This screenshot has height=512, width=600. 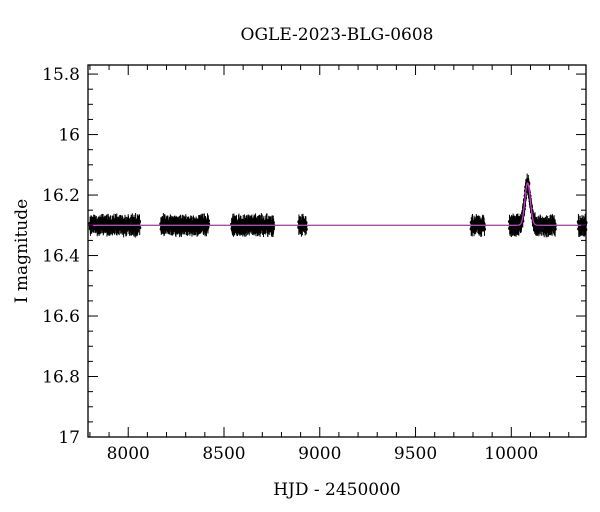 What do you see at coordinates (319, 454) in the screenshot?
I see `x-tick-label: 9000` at bounding box center [319, 454].